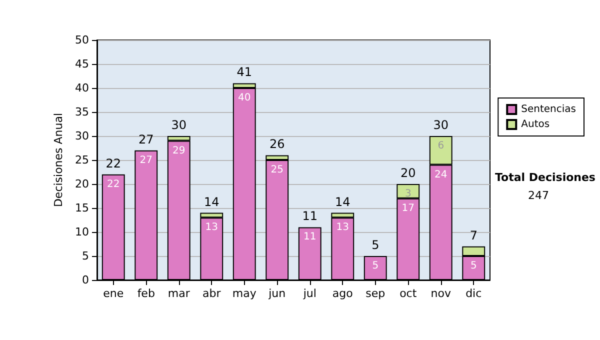  Describe the element at coordinates (376, 245) in the screenshot. I see `total-label: 5` at that location.